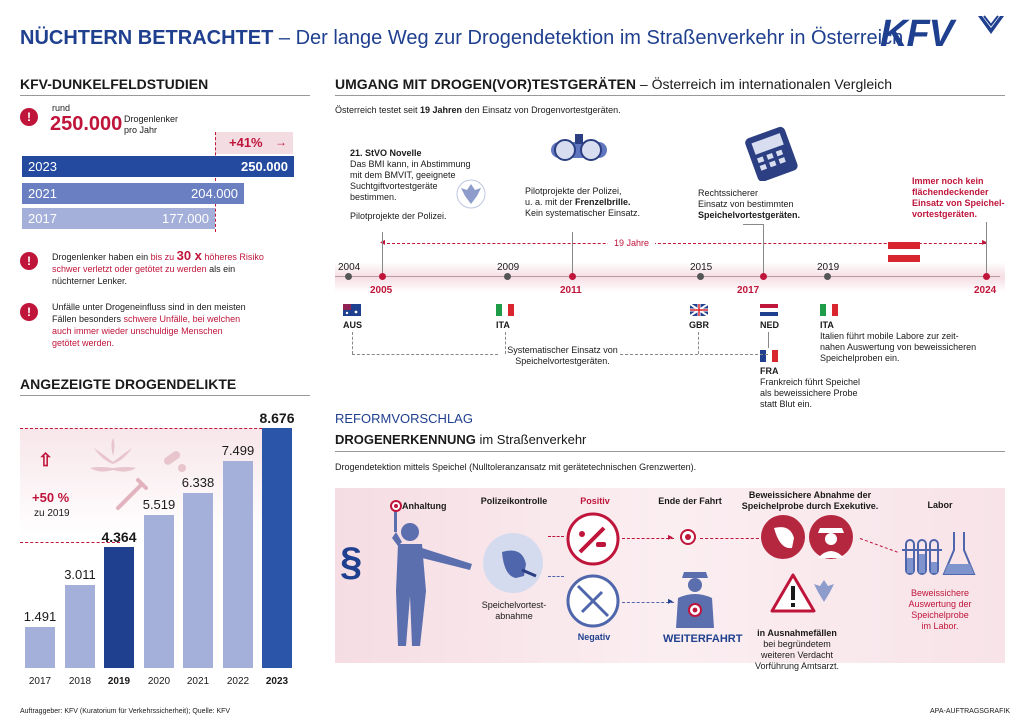 The height and width of the screenshot is (724, 1024). Describe the element at coordinates (114, 84) in the screenshot. I see `dunkelfeld-heading: KFV-DUNKELFELDSTUDIEN` at that location.